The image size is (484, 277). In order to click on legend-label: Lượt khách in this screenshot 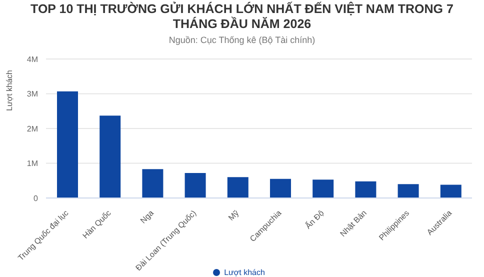, I will do `click(244, 272)`.